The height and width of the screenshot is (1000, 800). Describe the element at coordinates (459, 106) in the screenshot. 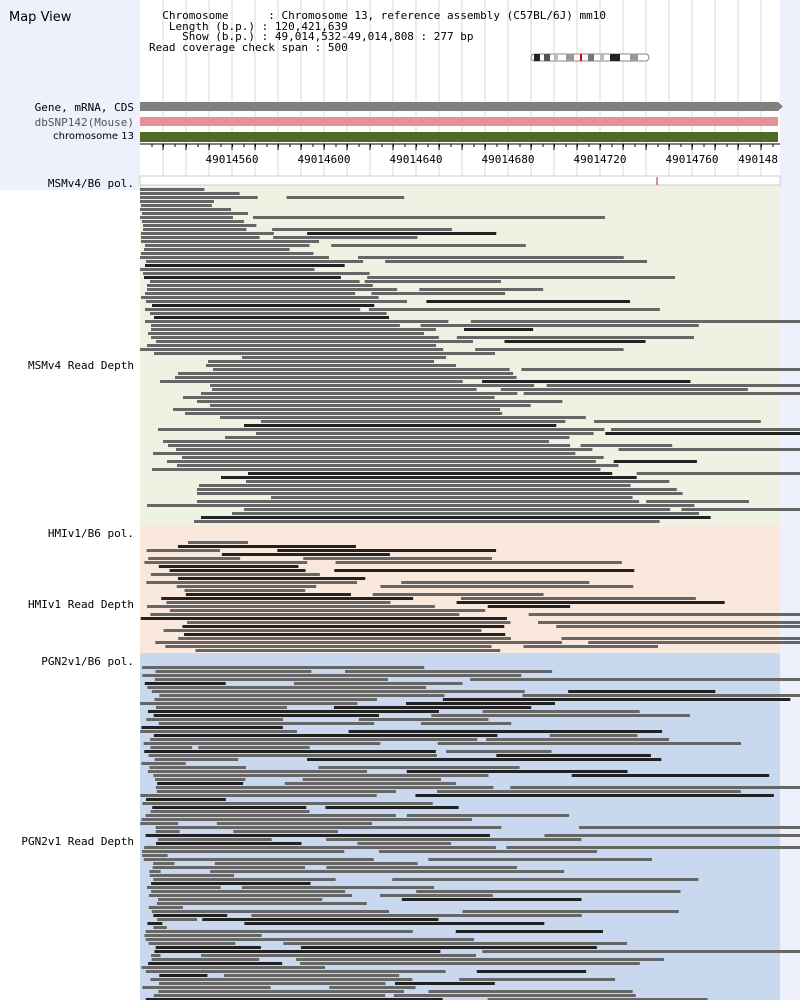

I see `gene-track-bar` at that location.